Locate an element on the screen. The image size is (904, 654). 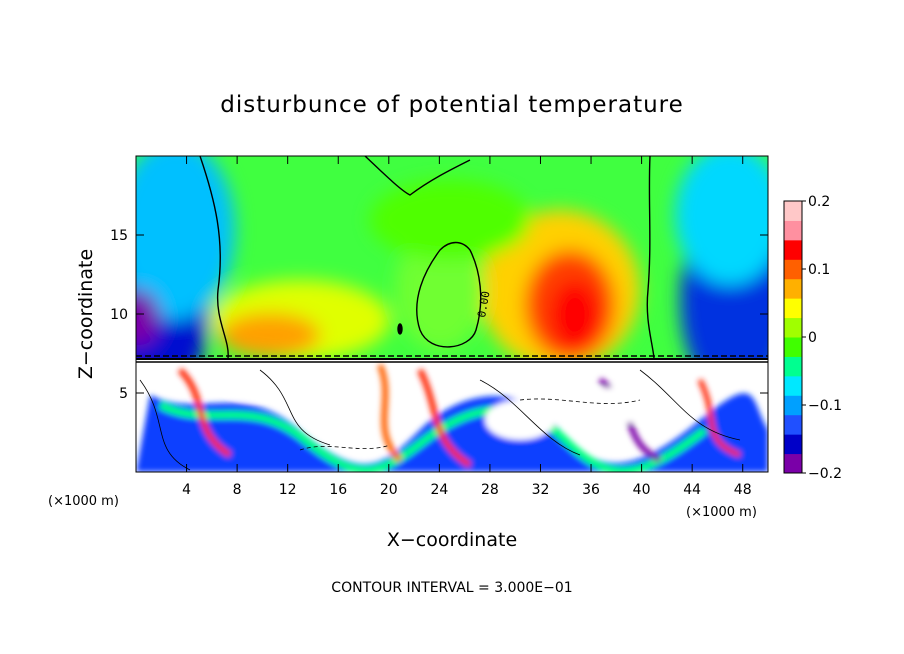
x-tick-label: 44 is located at coordinates (692, 490).